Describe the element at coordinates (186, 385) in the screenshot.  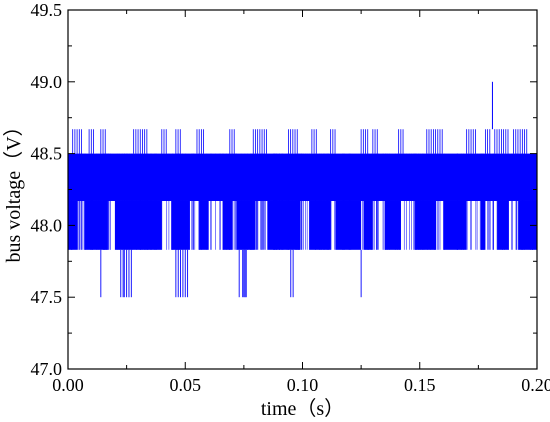
I see `x-tick-label: 0.05` at that location.